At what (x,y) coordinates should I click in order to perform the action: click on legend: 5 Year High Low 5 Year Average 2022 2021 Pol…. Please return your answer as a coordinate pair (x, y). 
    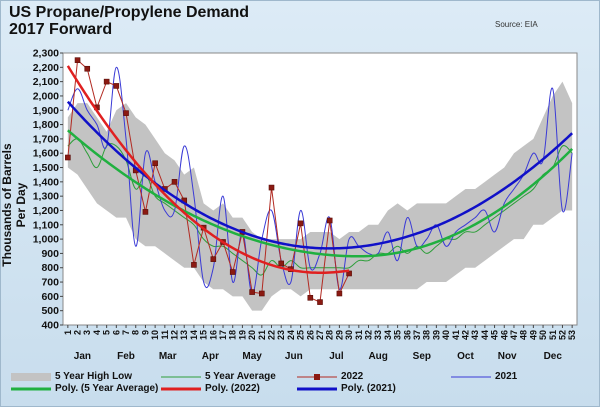
    Looking at the image, I should click on (300, 387).